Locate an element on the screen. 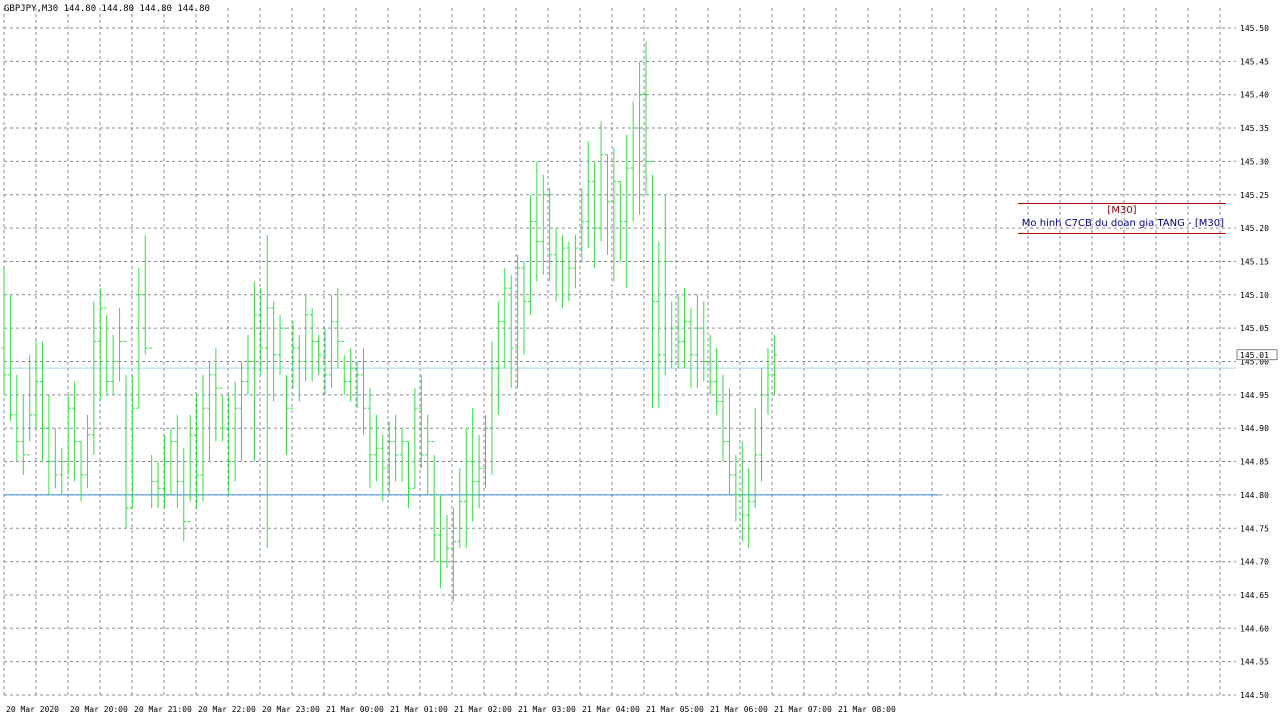  time-tick-label: 21 Mar 00:00 is located at coordinates (355, 709).